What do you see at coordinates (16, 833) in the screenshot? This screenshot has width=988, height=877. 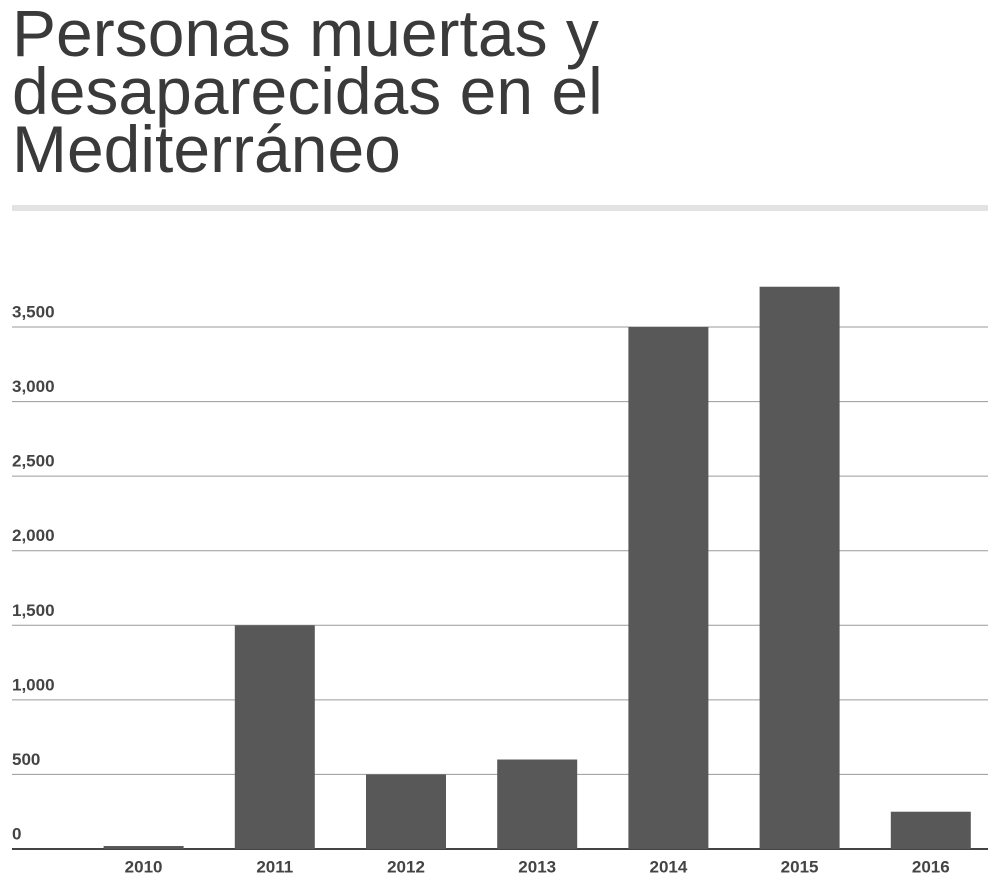 I see `y-tick-label: 0` at bounding box center [16, 833].